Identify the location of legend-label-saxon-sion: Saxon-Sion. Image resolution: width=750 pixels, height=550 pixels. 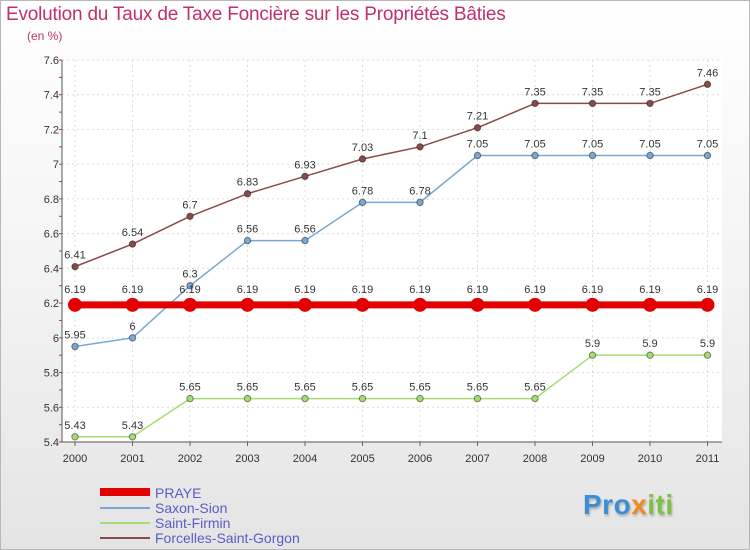
(191, 508).